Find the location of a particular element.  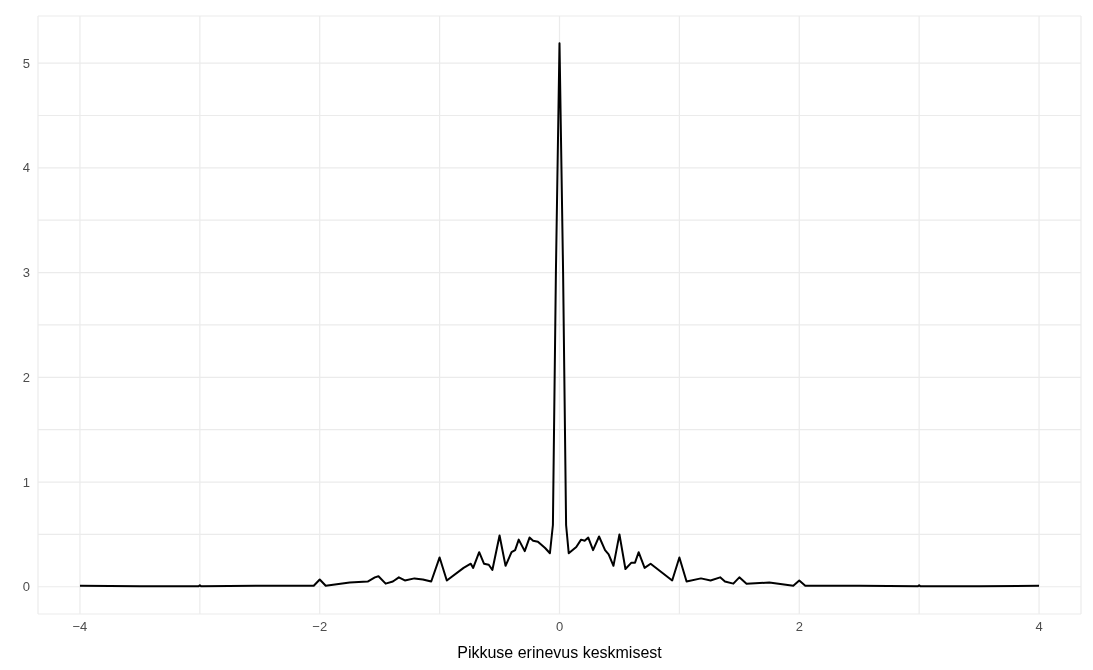

x-tick-label: −4 is located at coordinates (80, 627).